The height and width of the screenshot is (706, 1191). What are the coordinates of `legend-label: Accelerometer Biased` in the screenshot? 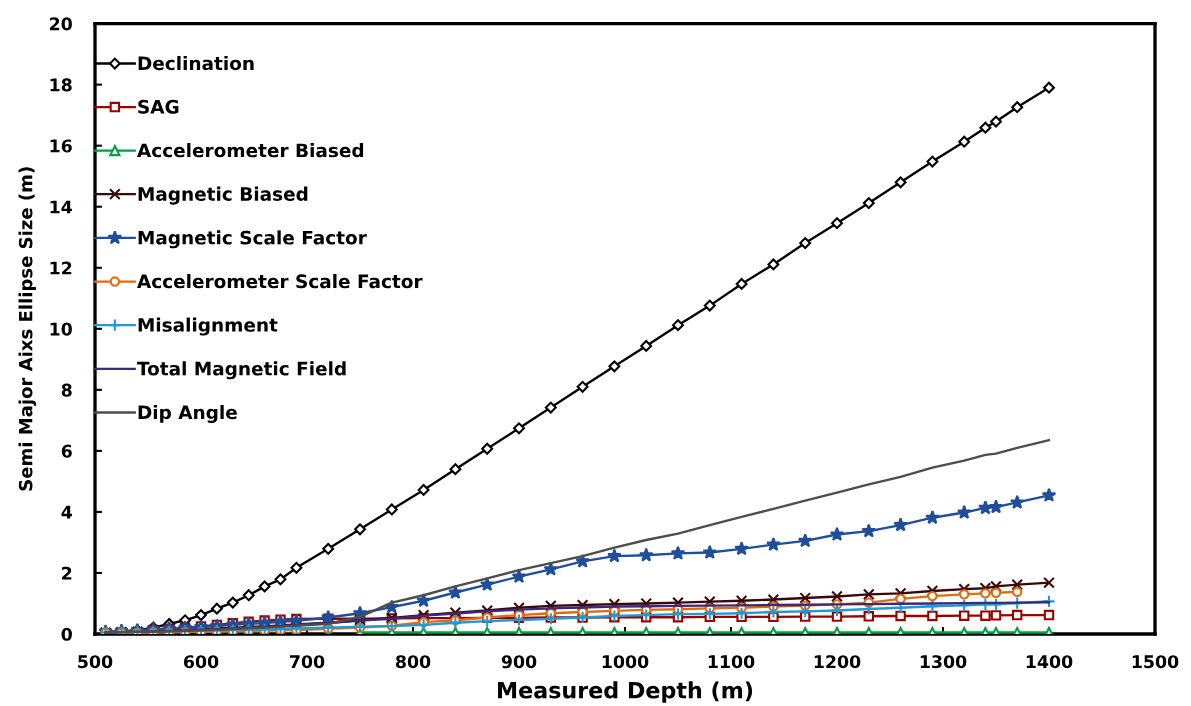 It's located at (250, 150).